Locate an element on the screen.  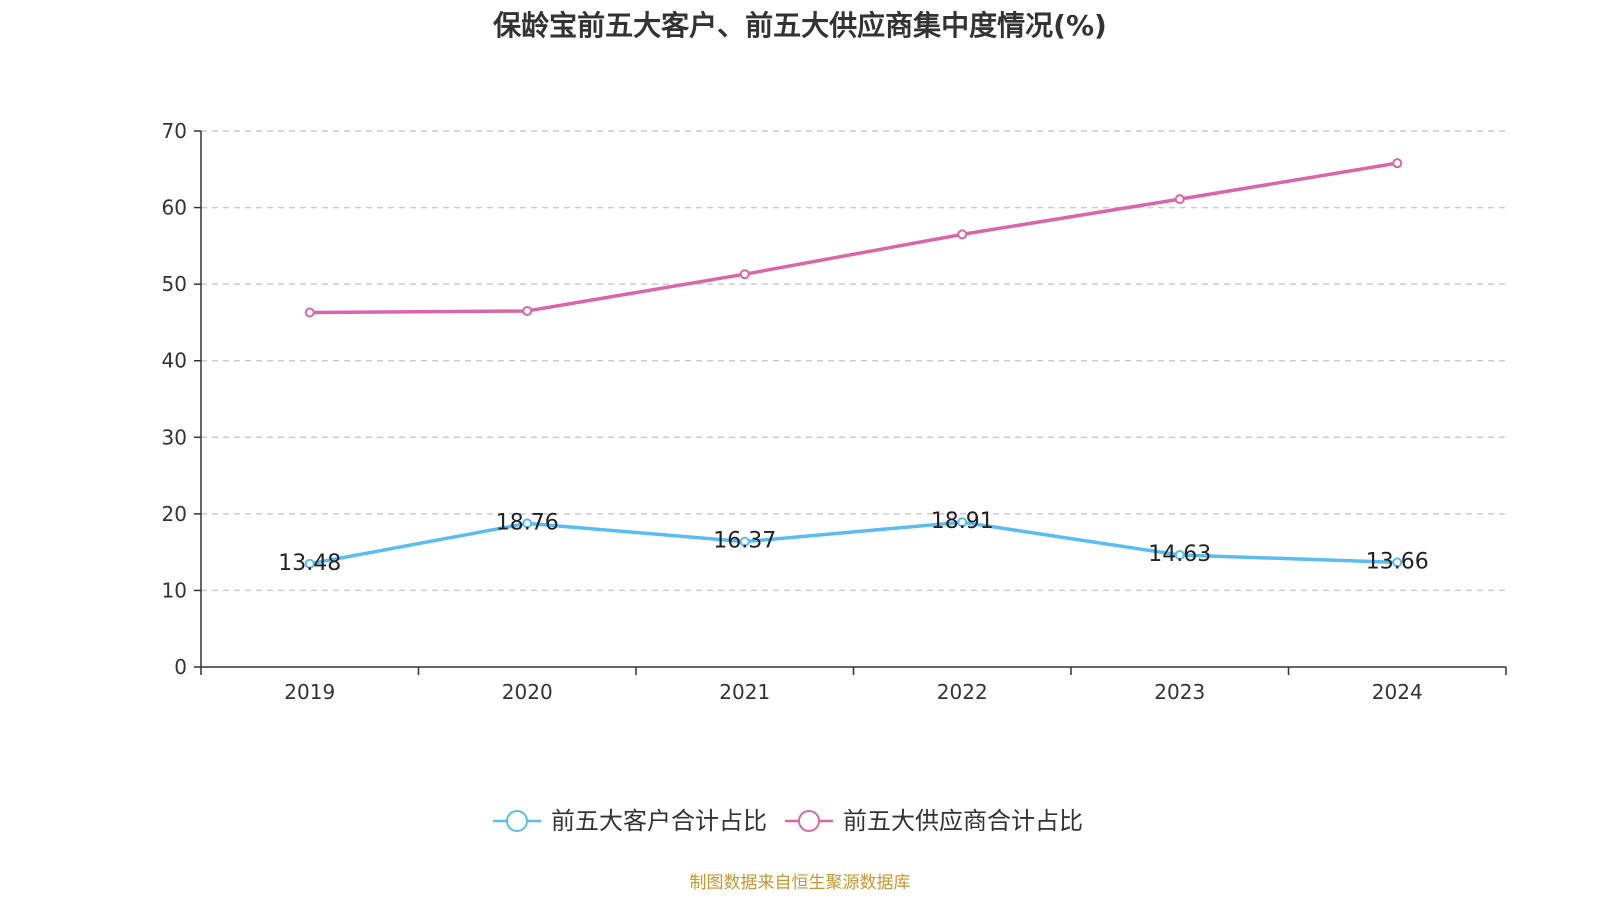
x-tick-label: 2021 is located at coordinates (744, 692).